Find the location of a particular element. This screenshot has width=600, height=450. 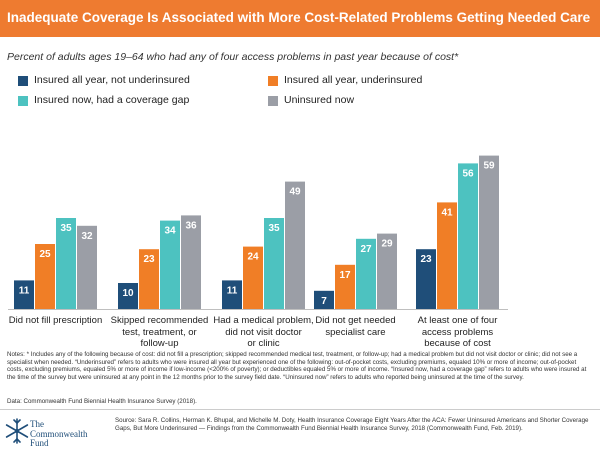

bar-value-label-4-1: 41 is located at coordinates (447, 212).